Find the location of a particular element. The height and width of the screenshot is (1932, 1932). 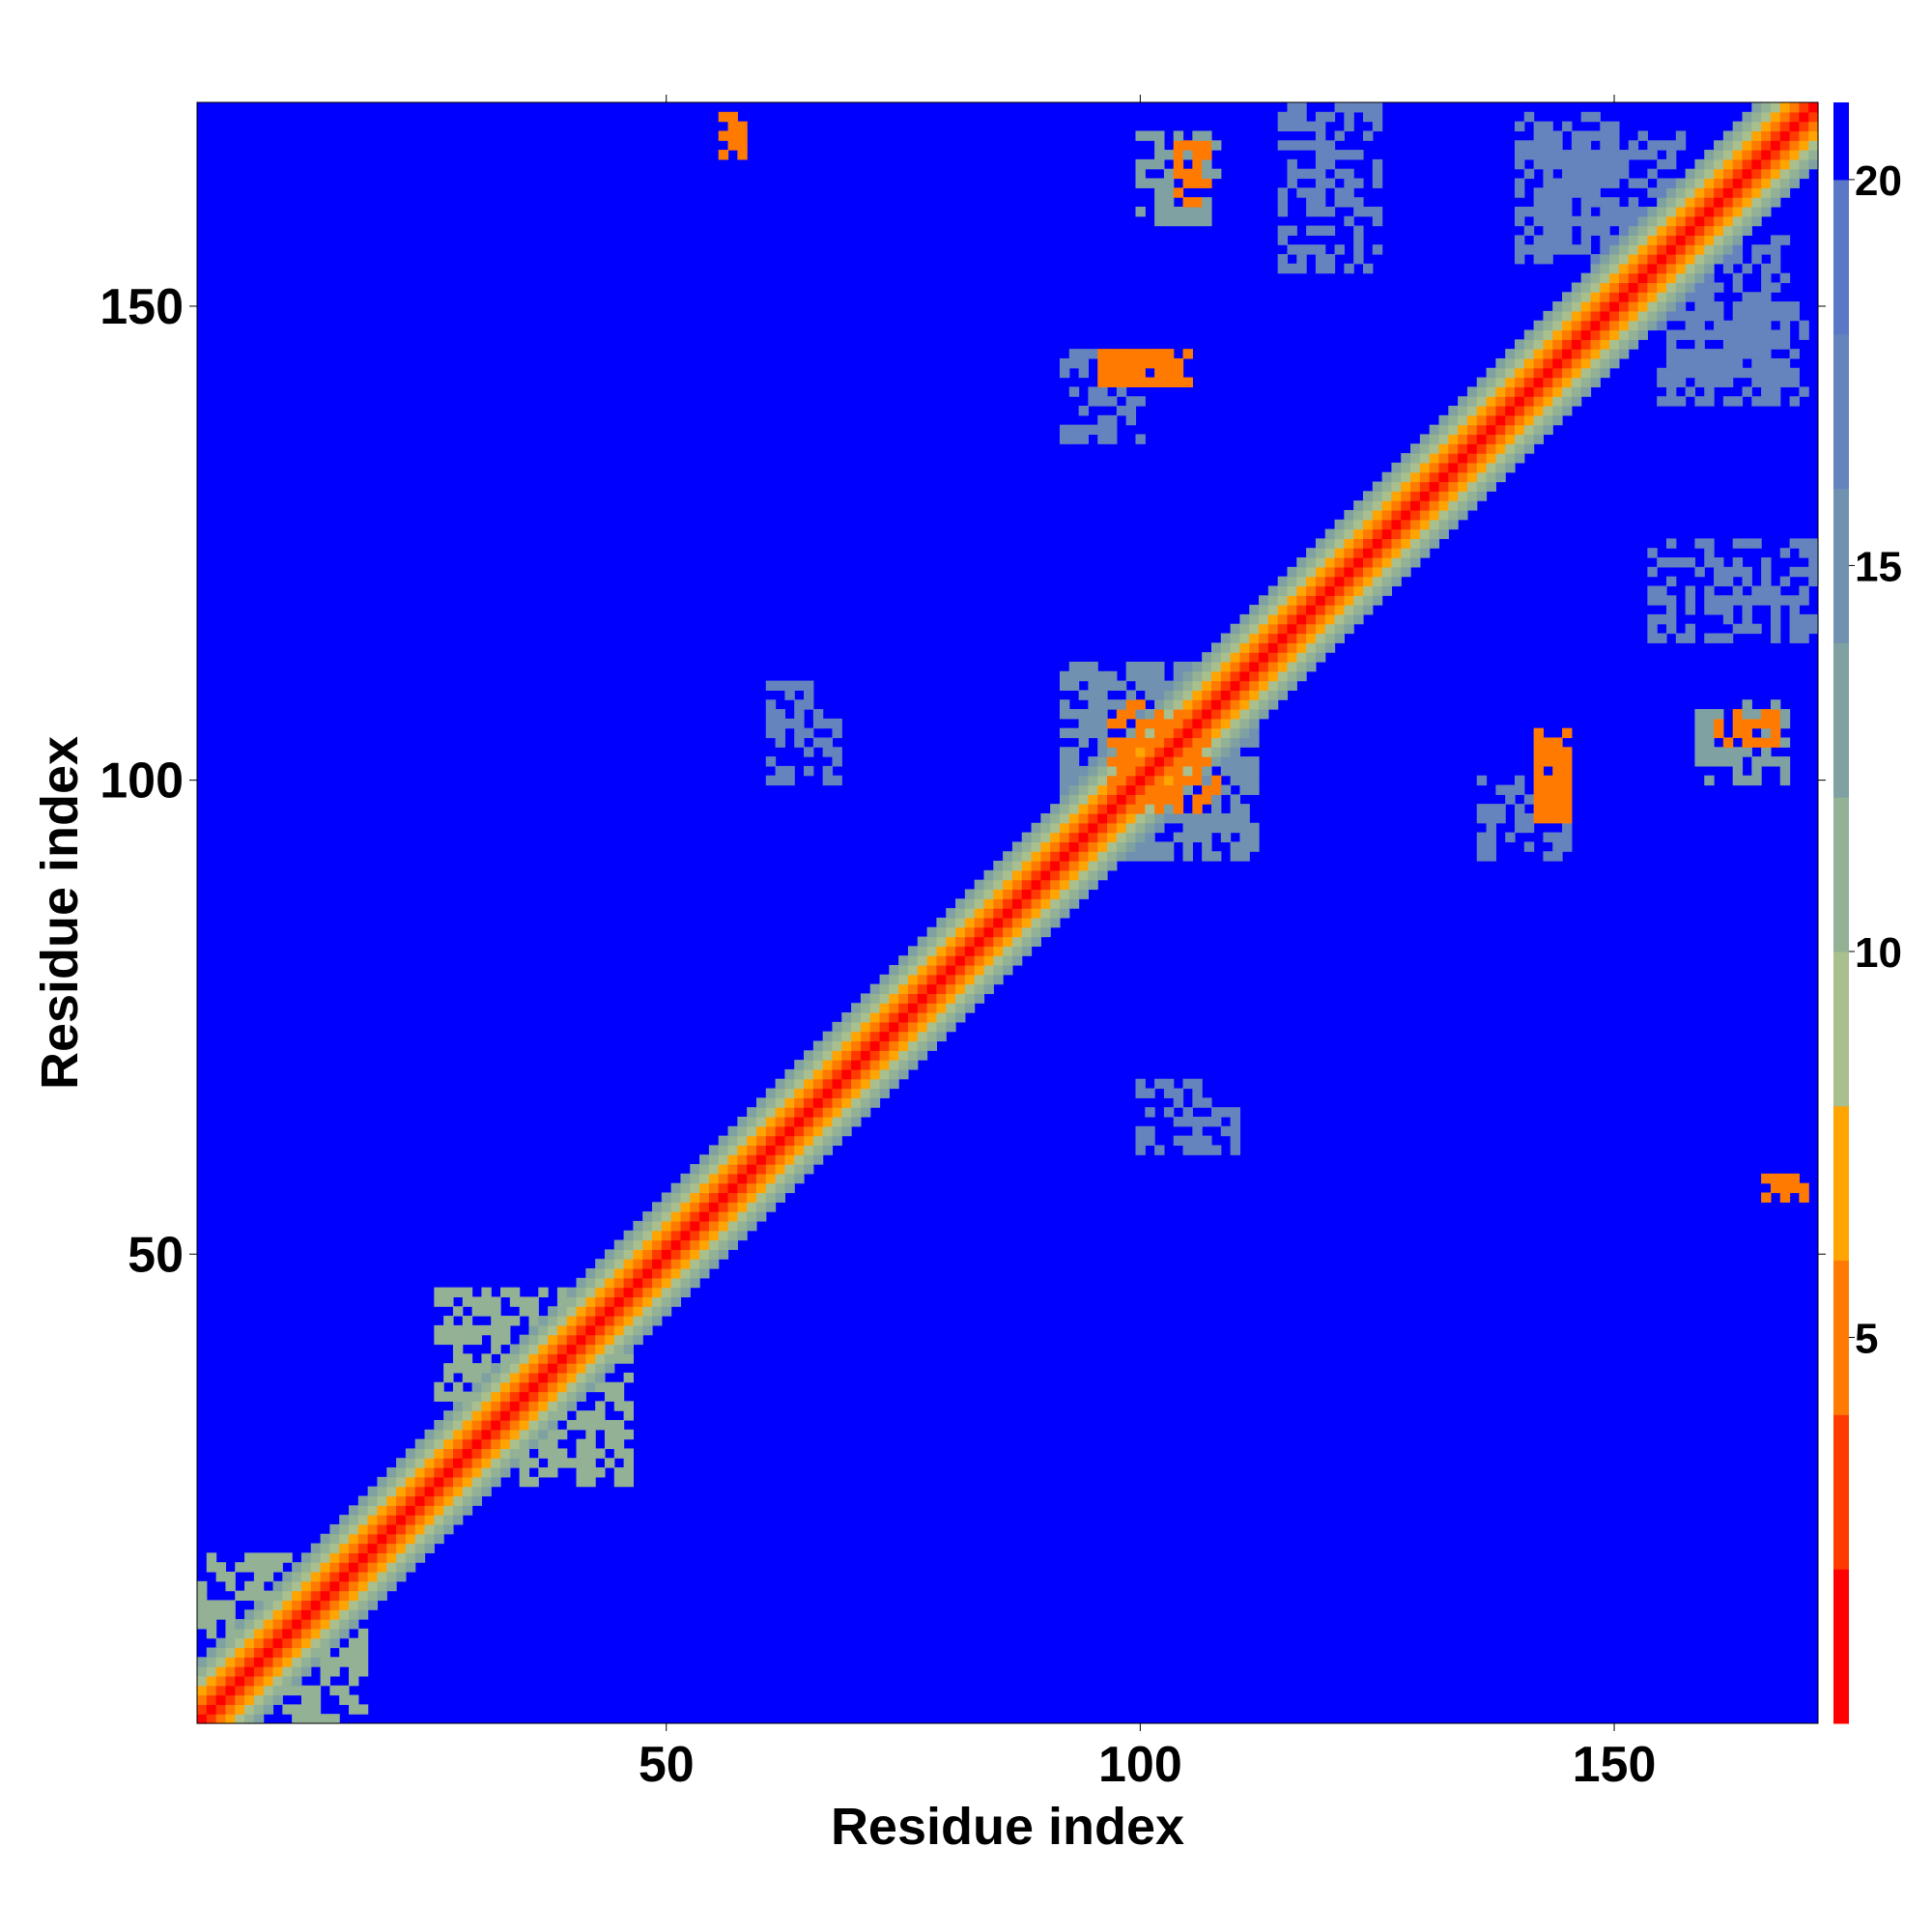

colorbar-segment is located at coordinates (1841, 874).